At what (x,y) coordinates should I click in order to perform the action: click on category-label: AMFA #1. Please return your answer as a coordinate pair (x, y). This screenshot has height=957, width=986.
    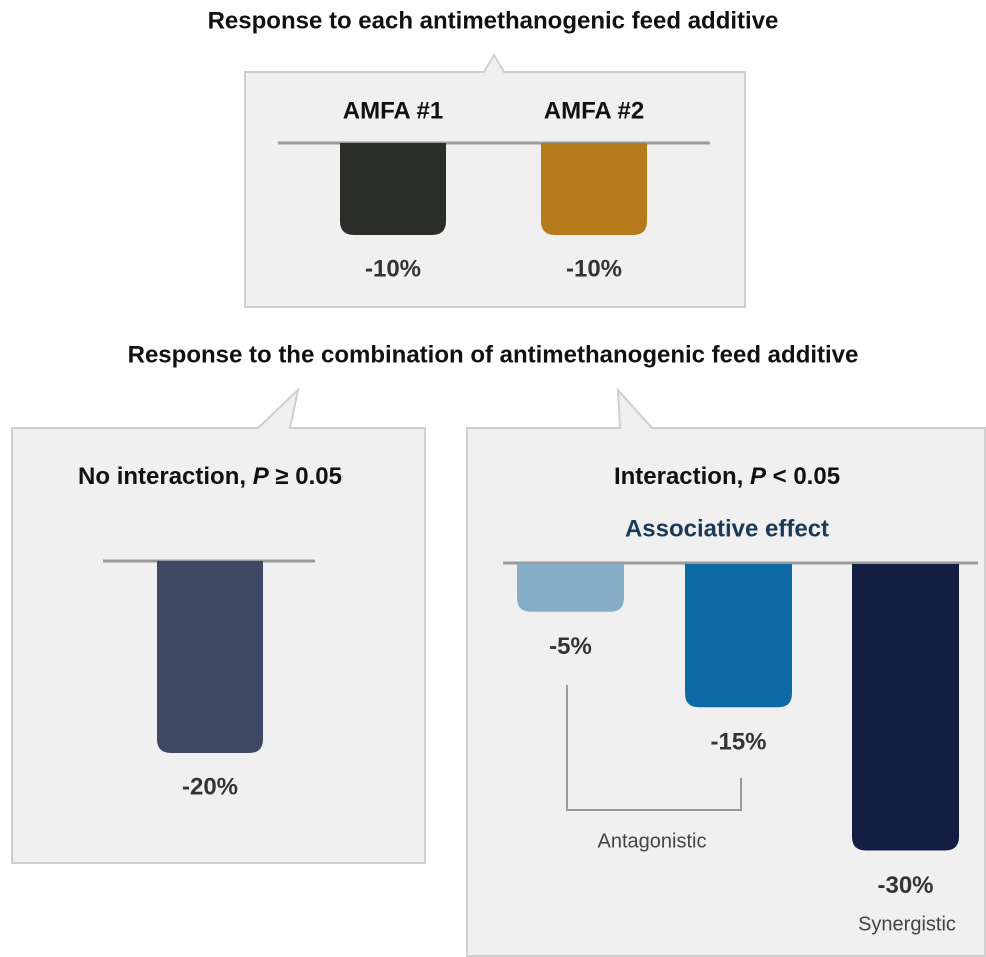
    Looking at the image, I should click on (393, 110).